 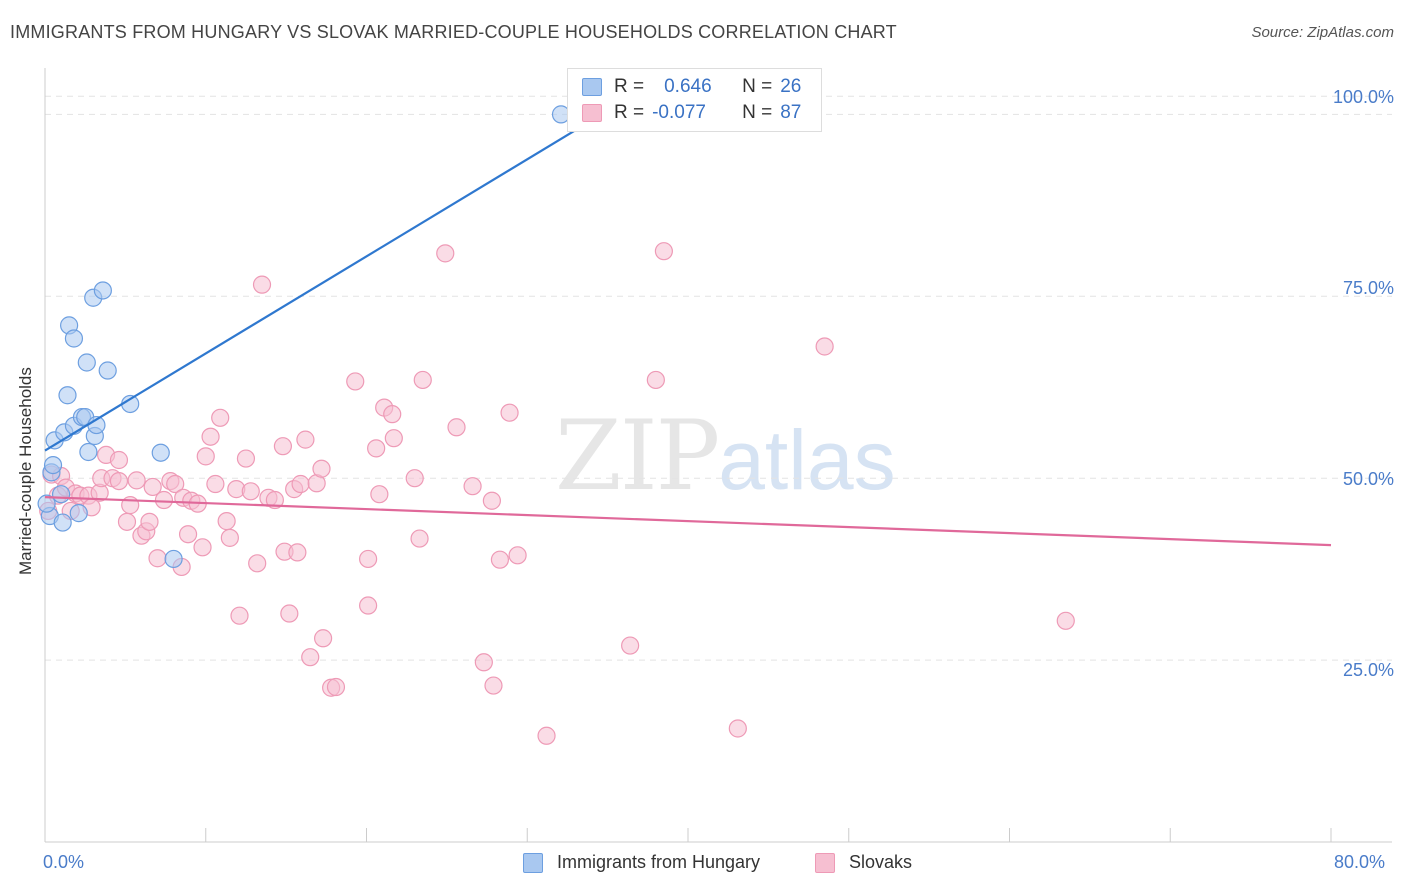 I want to click on legend-swatch-pink, so click(x=592, y=113).